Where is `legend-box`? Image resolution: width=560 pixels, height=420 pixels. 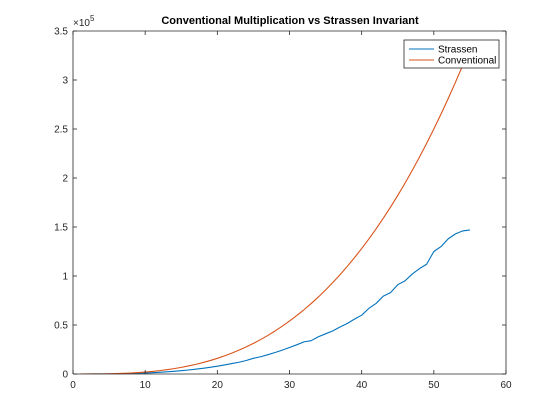
legend-box is located at coordinates (451, 54).